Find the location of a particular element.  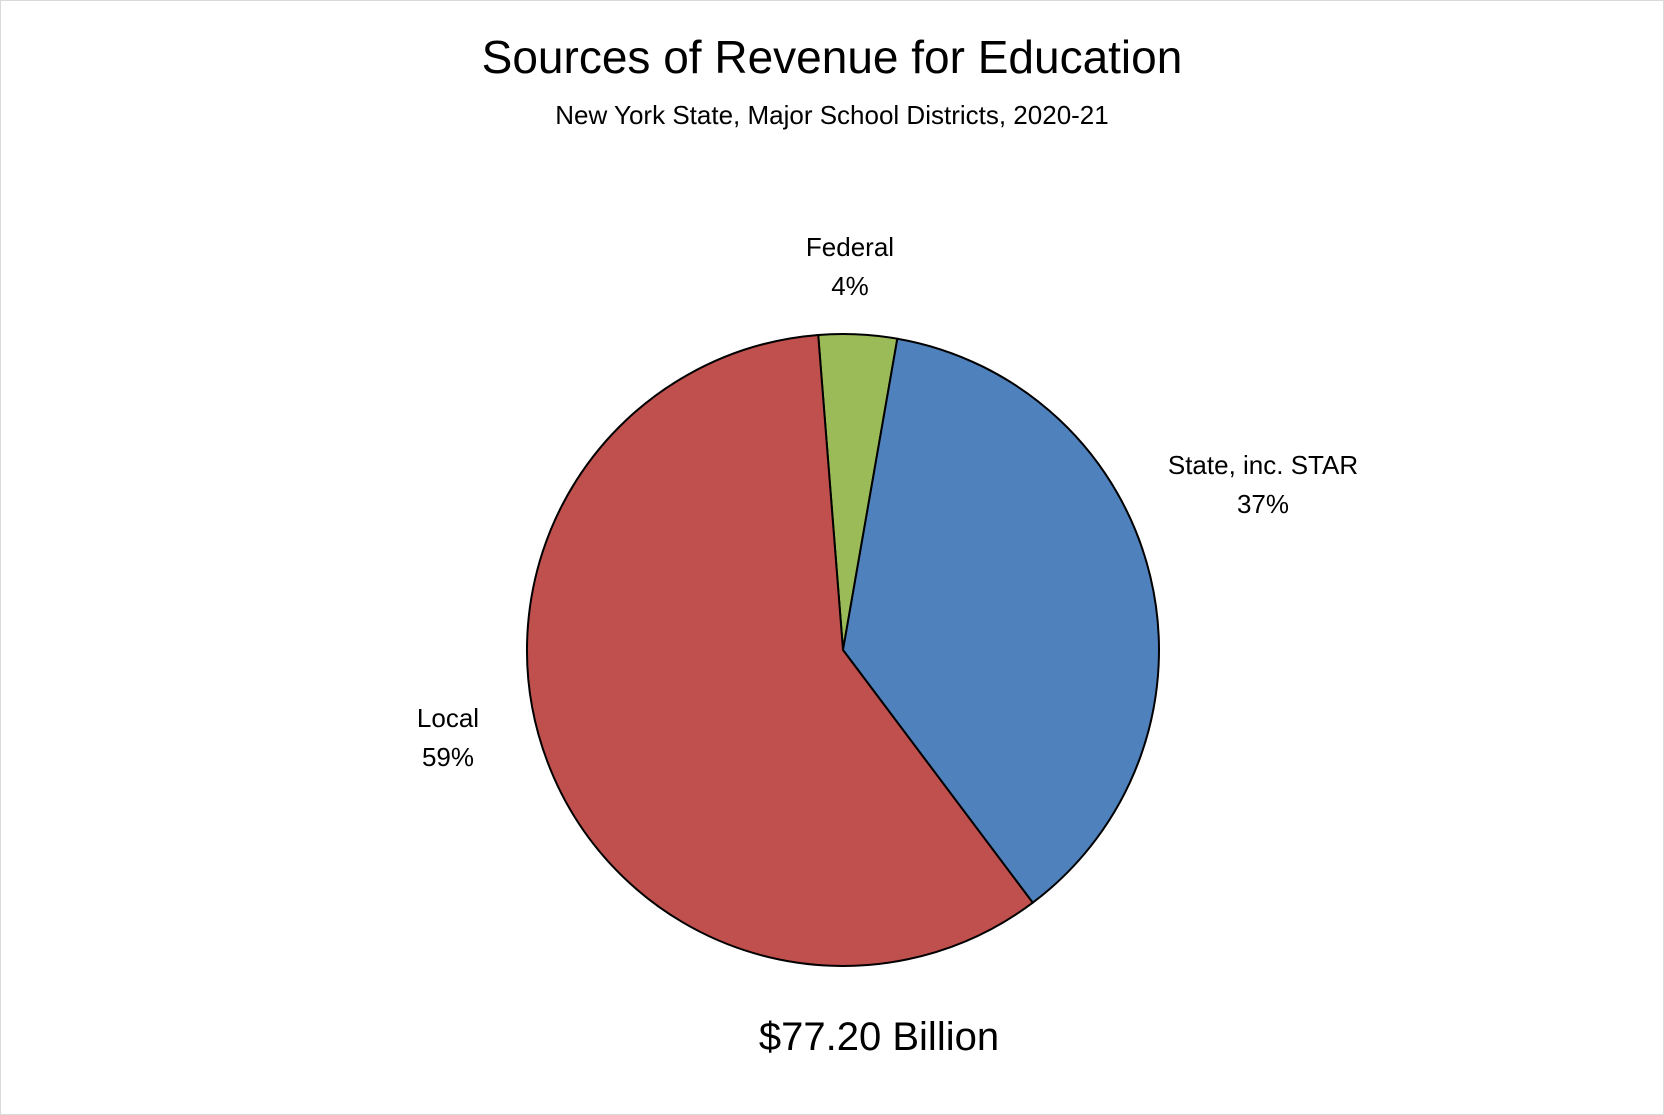

slice-name-label: Federal is located at coordinates (850, 247).